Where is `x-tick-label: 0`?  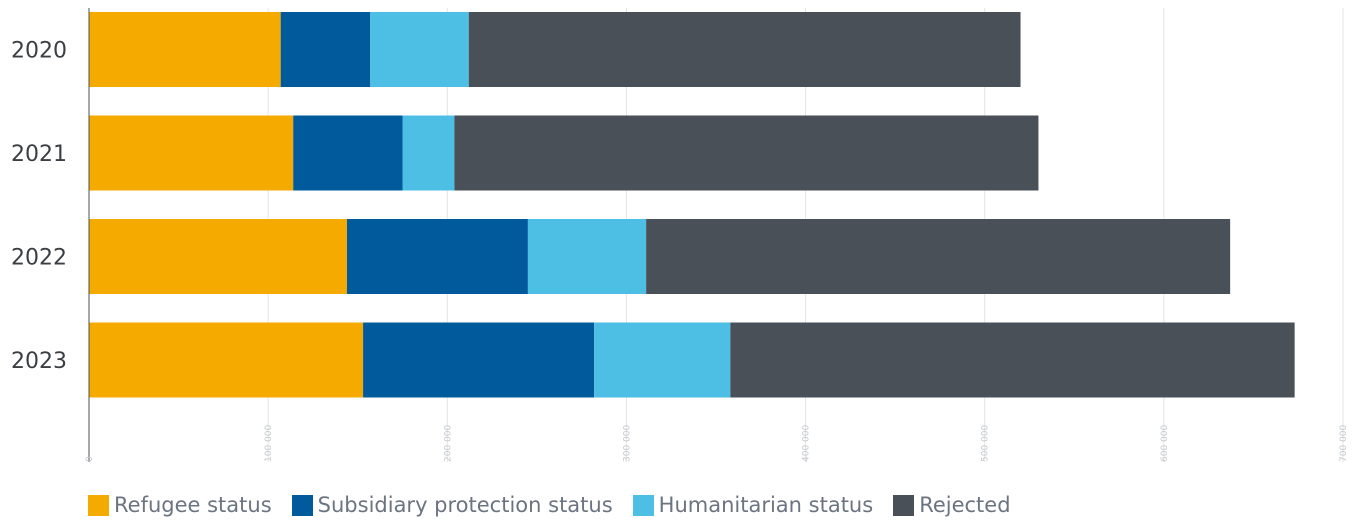
x-tick-label: 0 is located at coordinates (90, 459).